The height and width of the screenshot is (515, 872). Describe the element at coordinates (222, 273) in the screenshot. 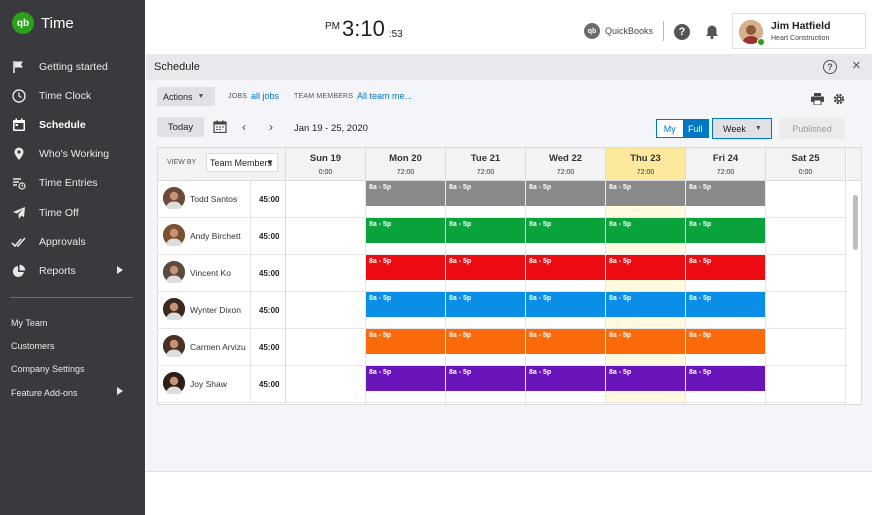

I see `employee-cell: Vincent Ko 45:00` at that location.